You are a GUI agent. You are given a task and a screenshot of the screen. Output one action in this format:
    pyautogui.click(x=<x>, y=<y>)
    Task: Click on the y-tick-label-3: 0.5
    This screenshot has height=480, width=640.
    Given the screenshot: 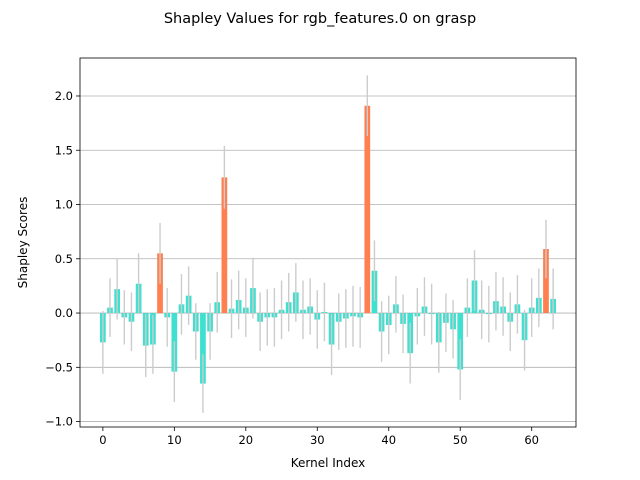 What is the action you would take?
    pyautogui.click(x=64, y=259)
    